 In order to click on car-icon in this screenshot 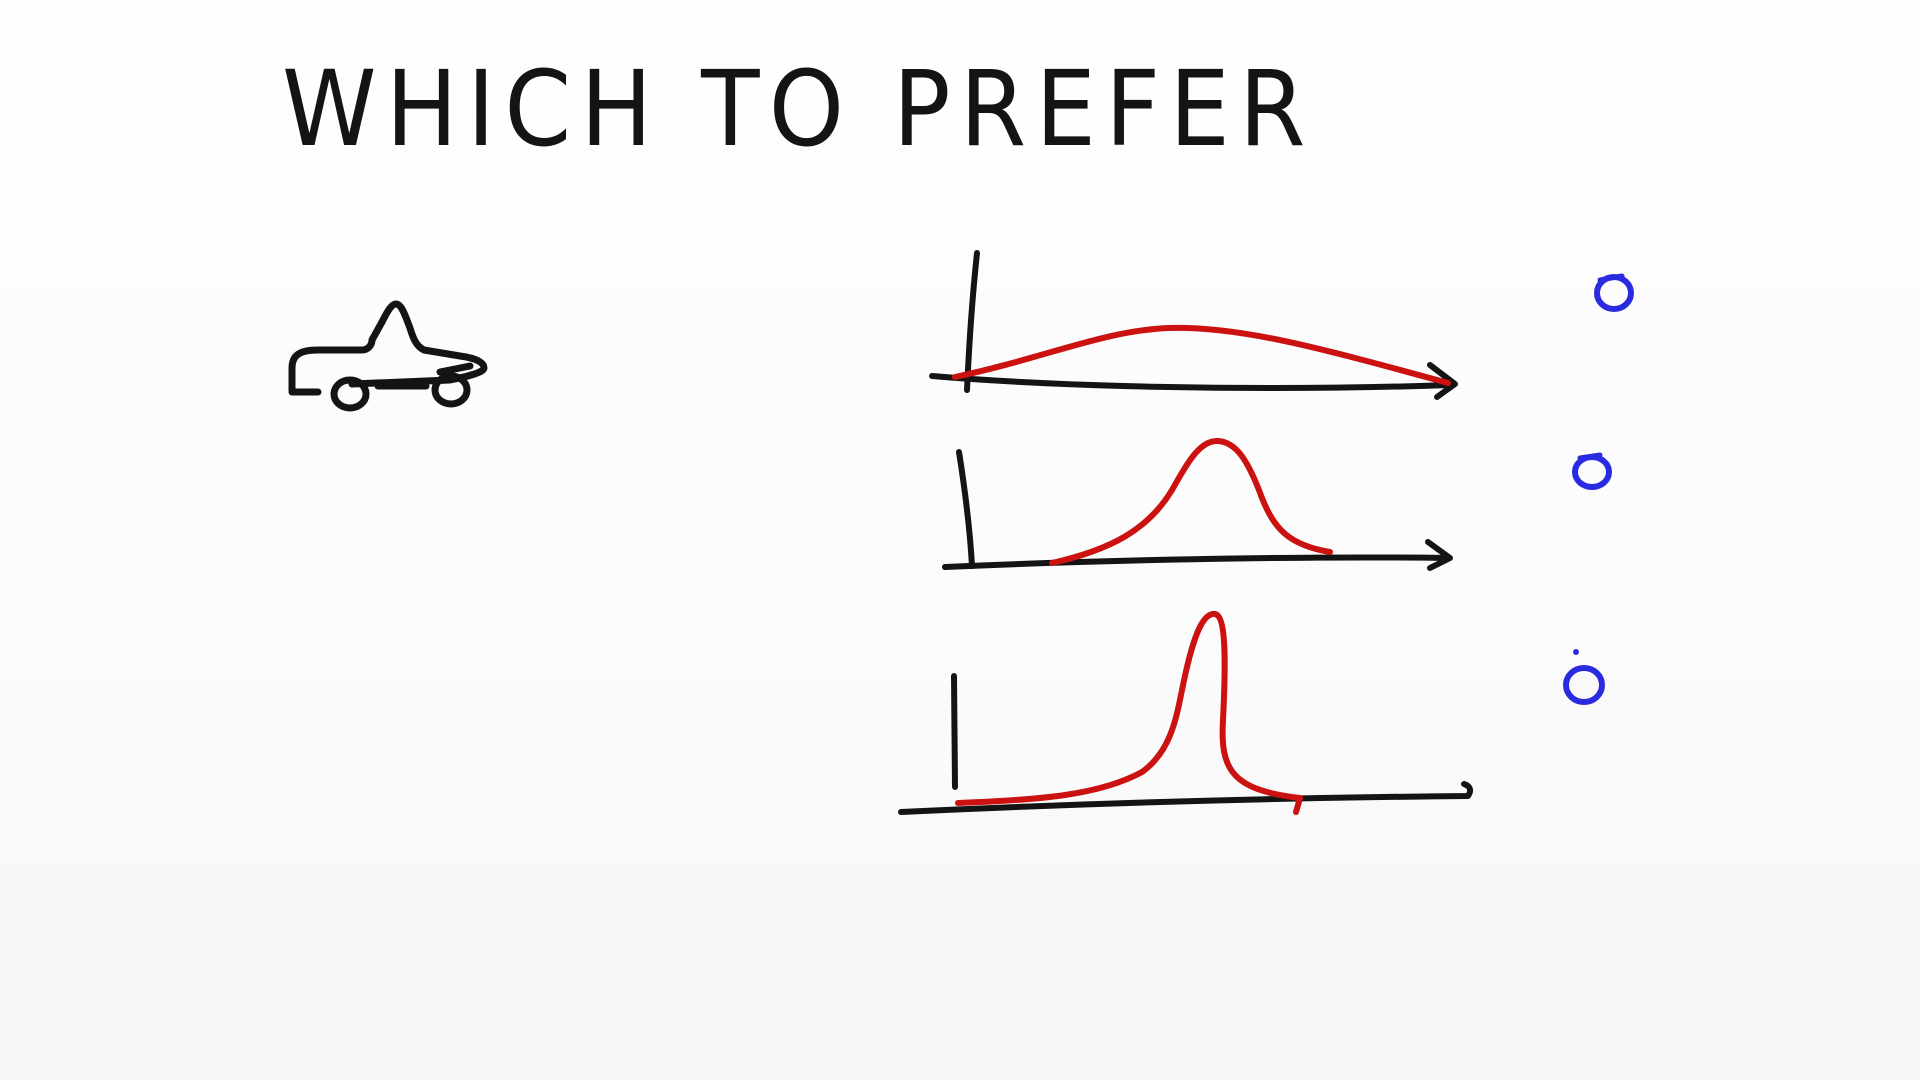, I will do `click(388, 356)`.